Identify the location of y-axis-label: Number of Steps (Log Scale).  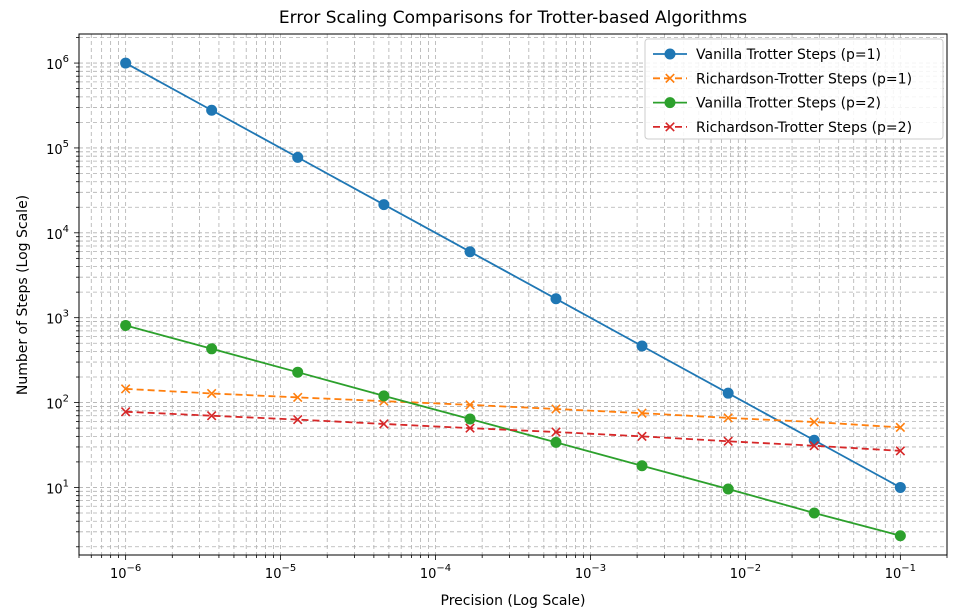
(23, 295).